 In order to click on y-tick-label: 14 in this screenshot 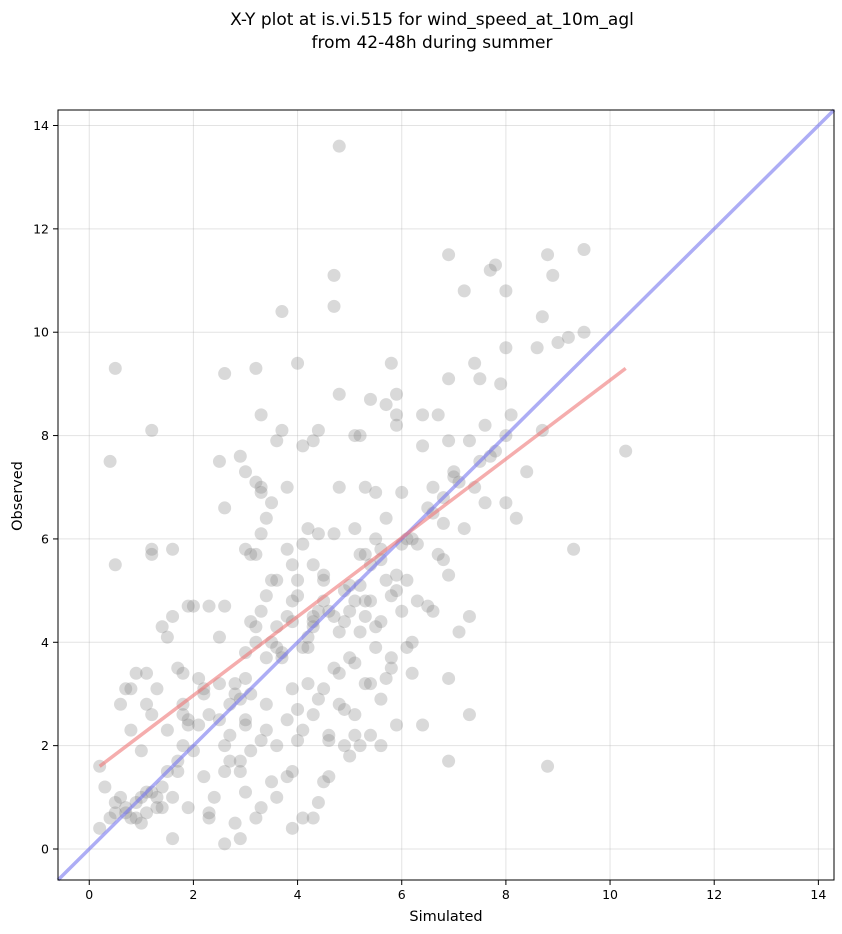, I will do `click(41, 125)`.